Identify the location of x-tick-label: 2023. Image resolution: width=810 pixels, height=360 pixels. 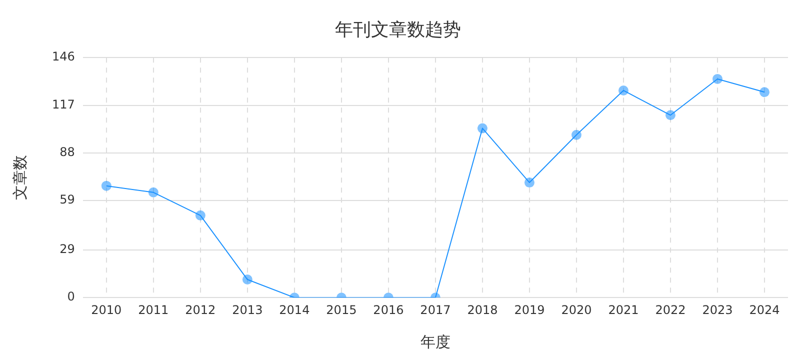
(717, 309).